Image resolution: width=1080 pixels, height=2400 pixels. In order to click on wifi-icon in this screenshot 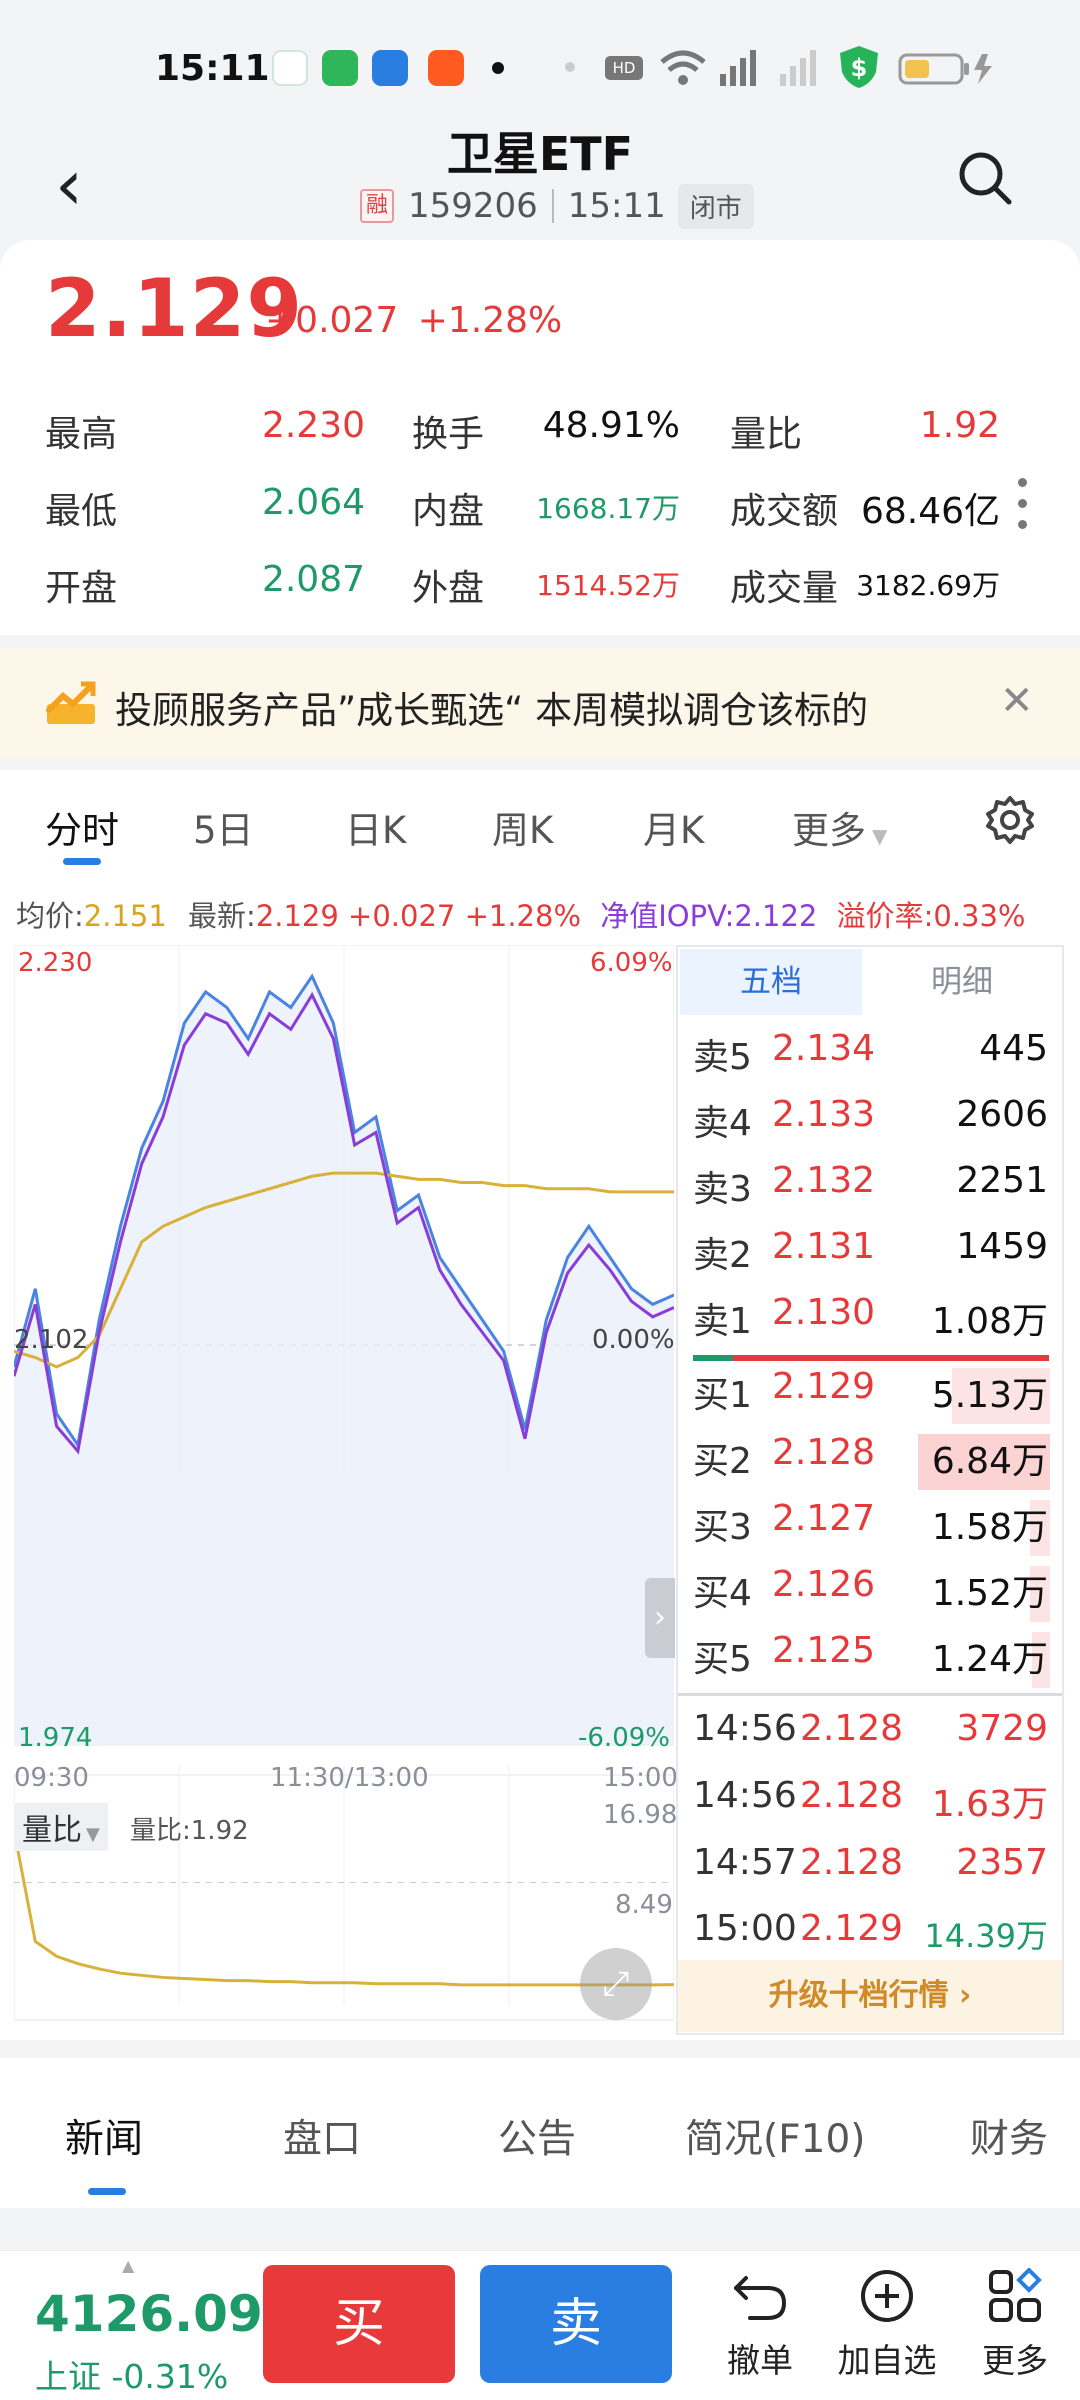, I will do `click(683, 67)`.